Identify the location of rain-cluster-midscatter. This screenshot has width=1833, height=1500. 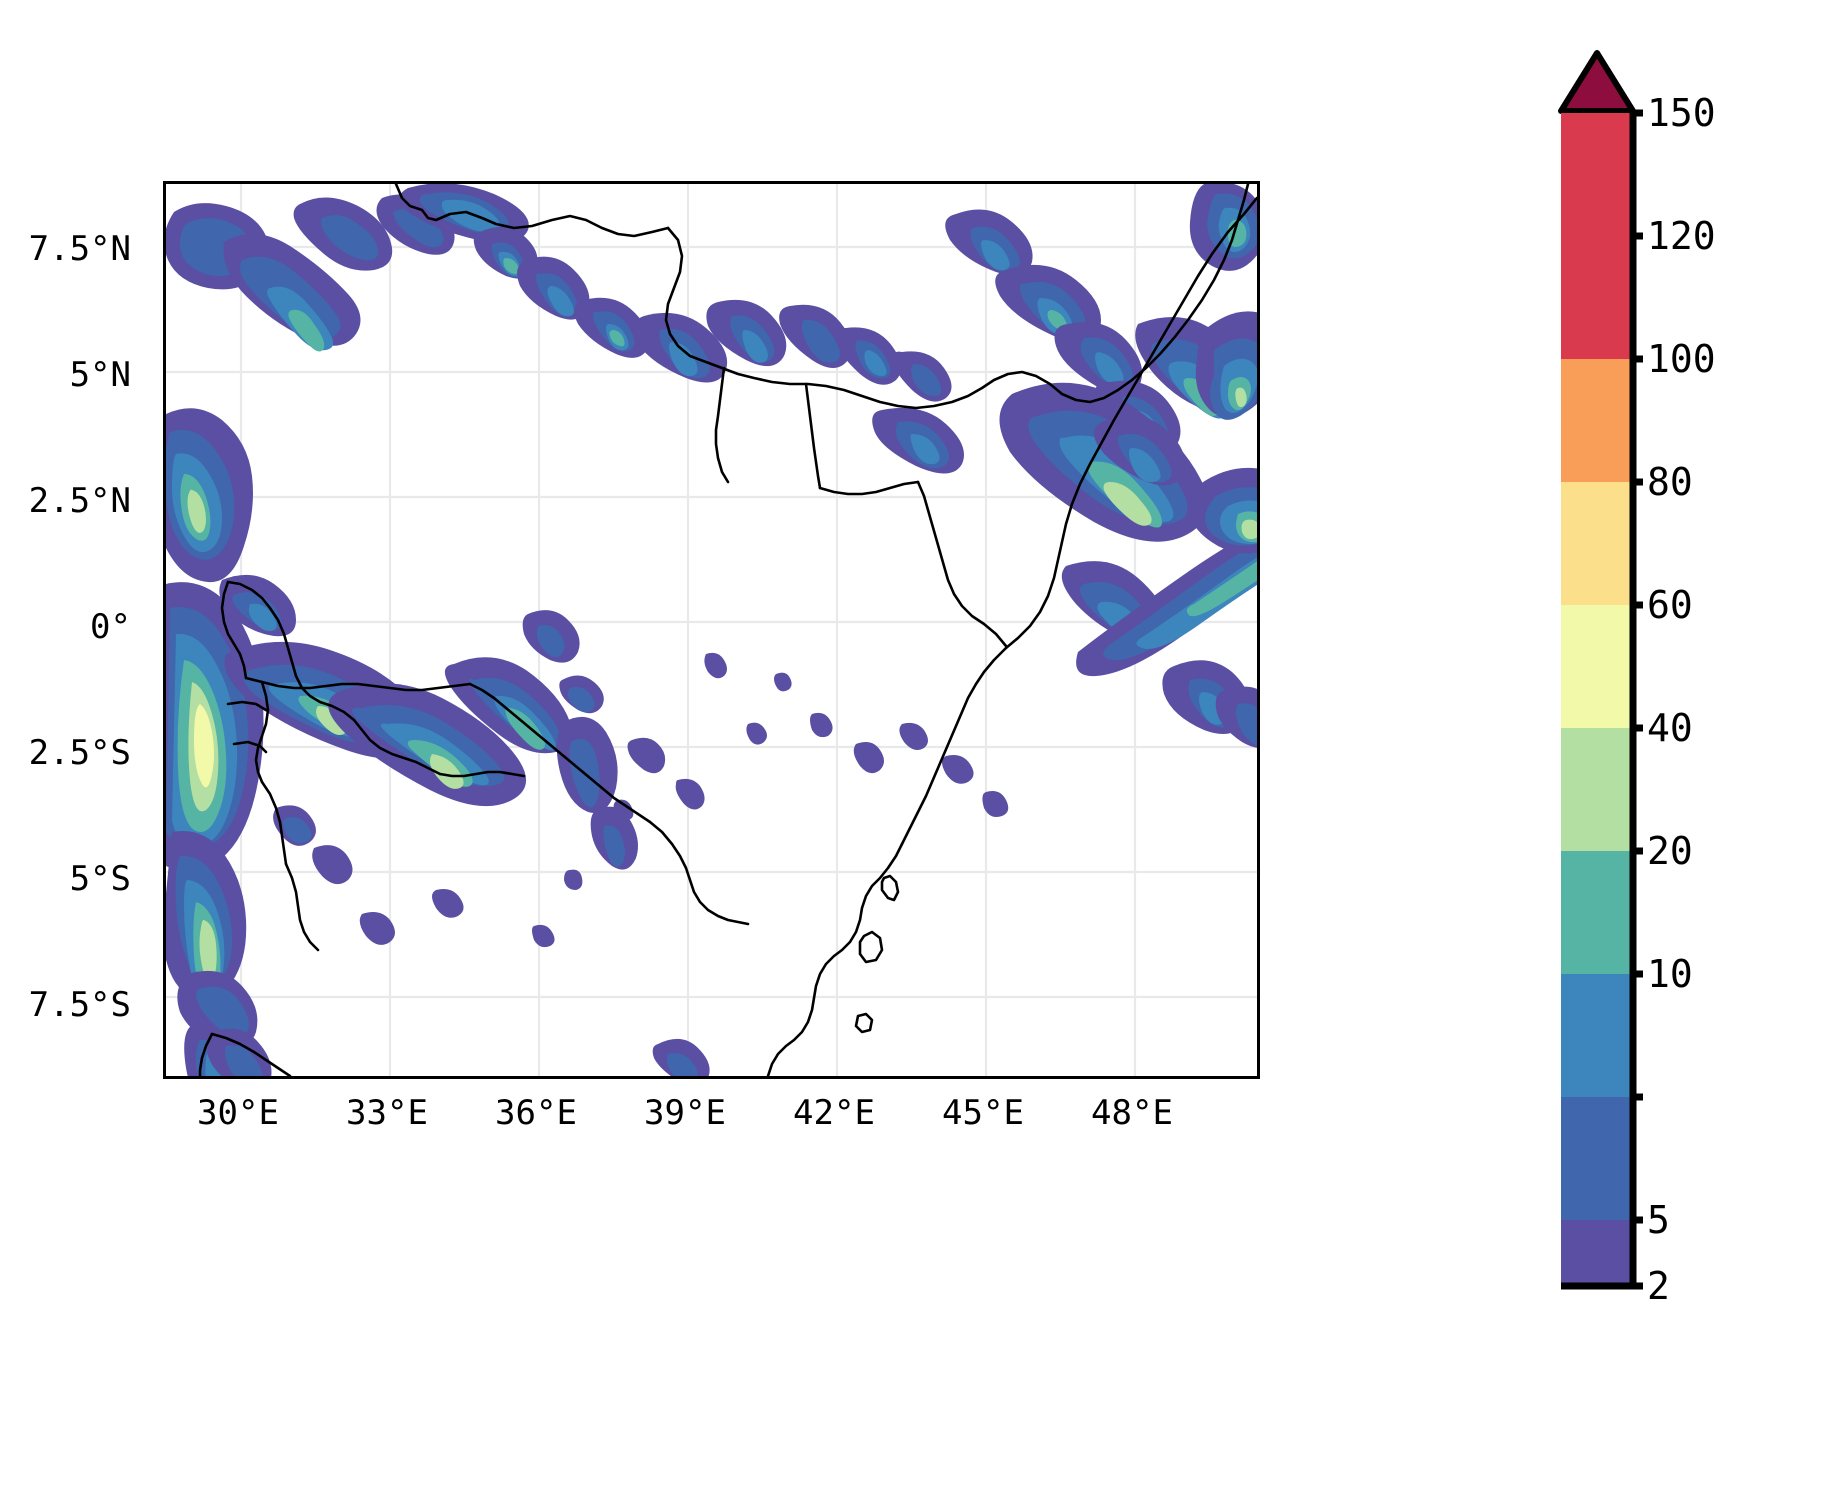
(641, 800).